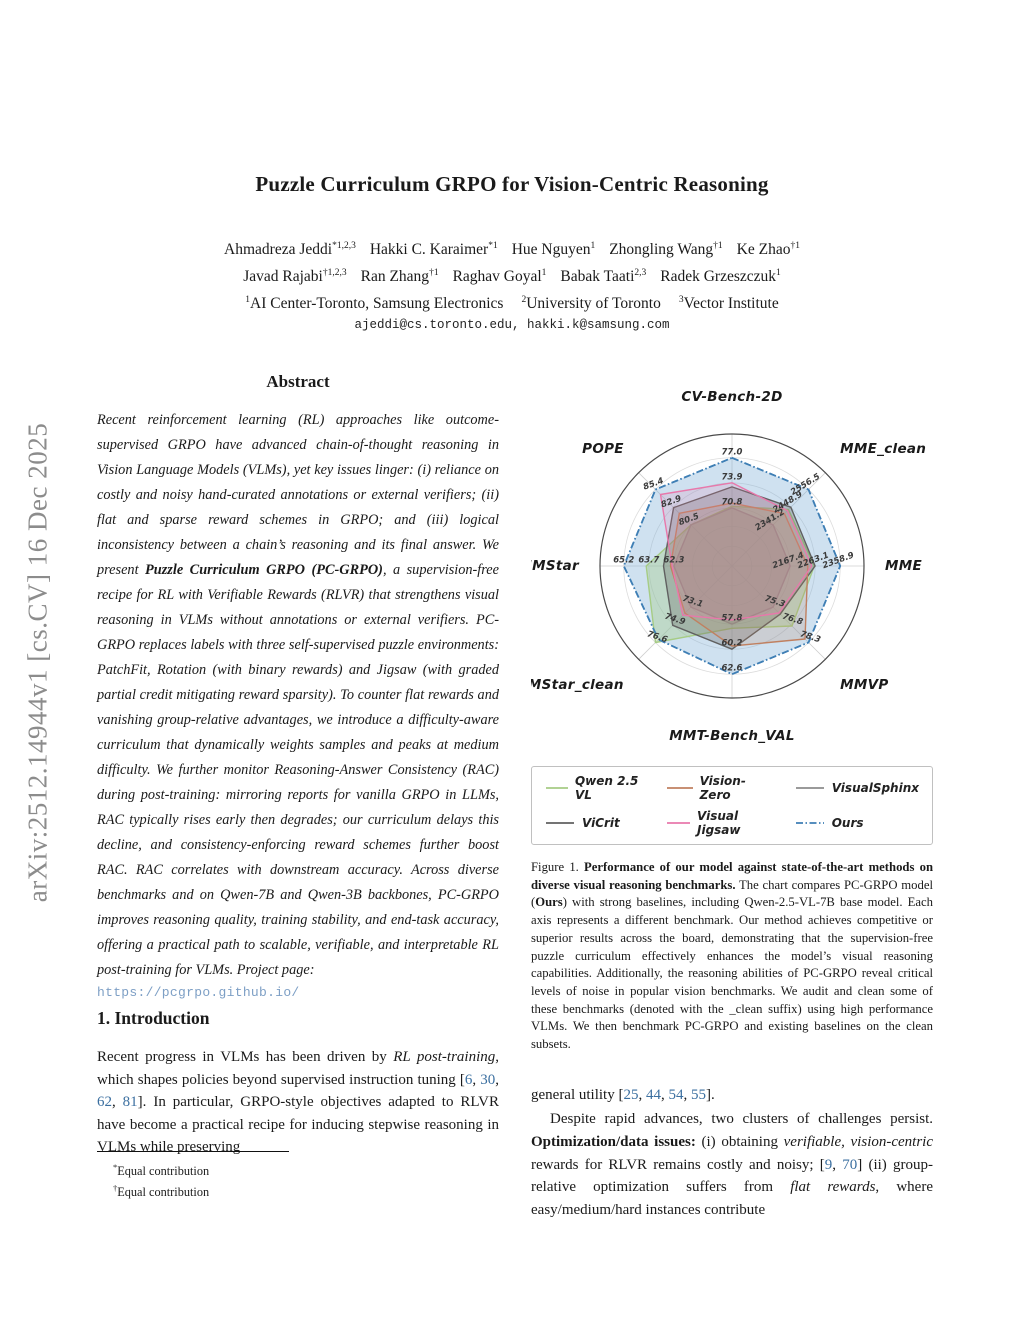 This screenshot has width=1024, height=1325. I want to click on radar-axis-label: MMT-Bench_VAL, so click(732, 736).